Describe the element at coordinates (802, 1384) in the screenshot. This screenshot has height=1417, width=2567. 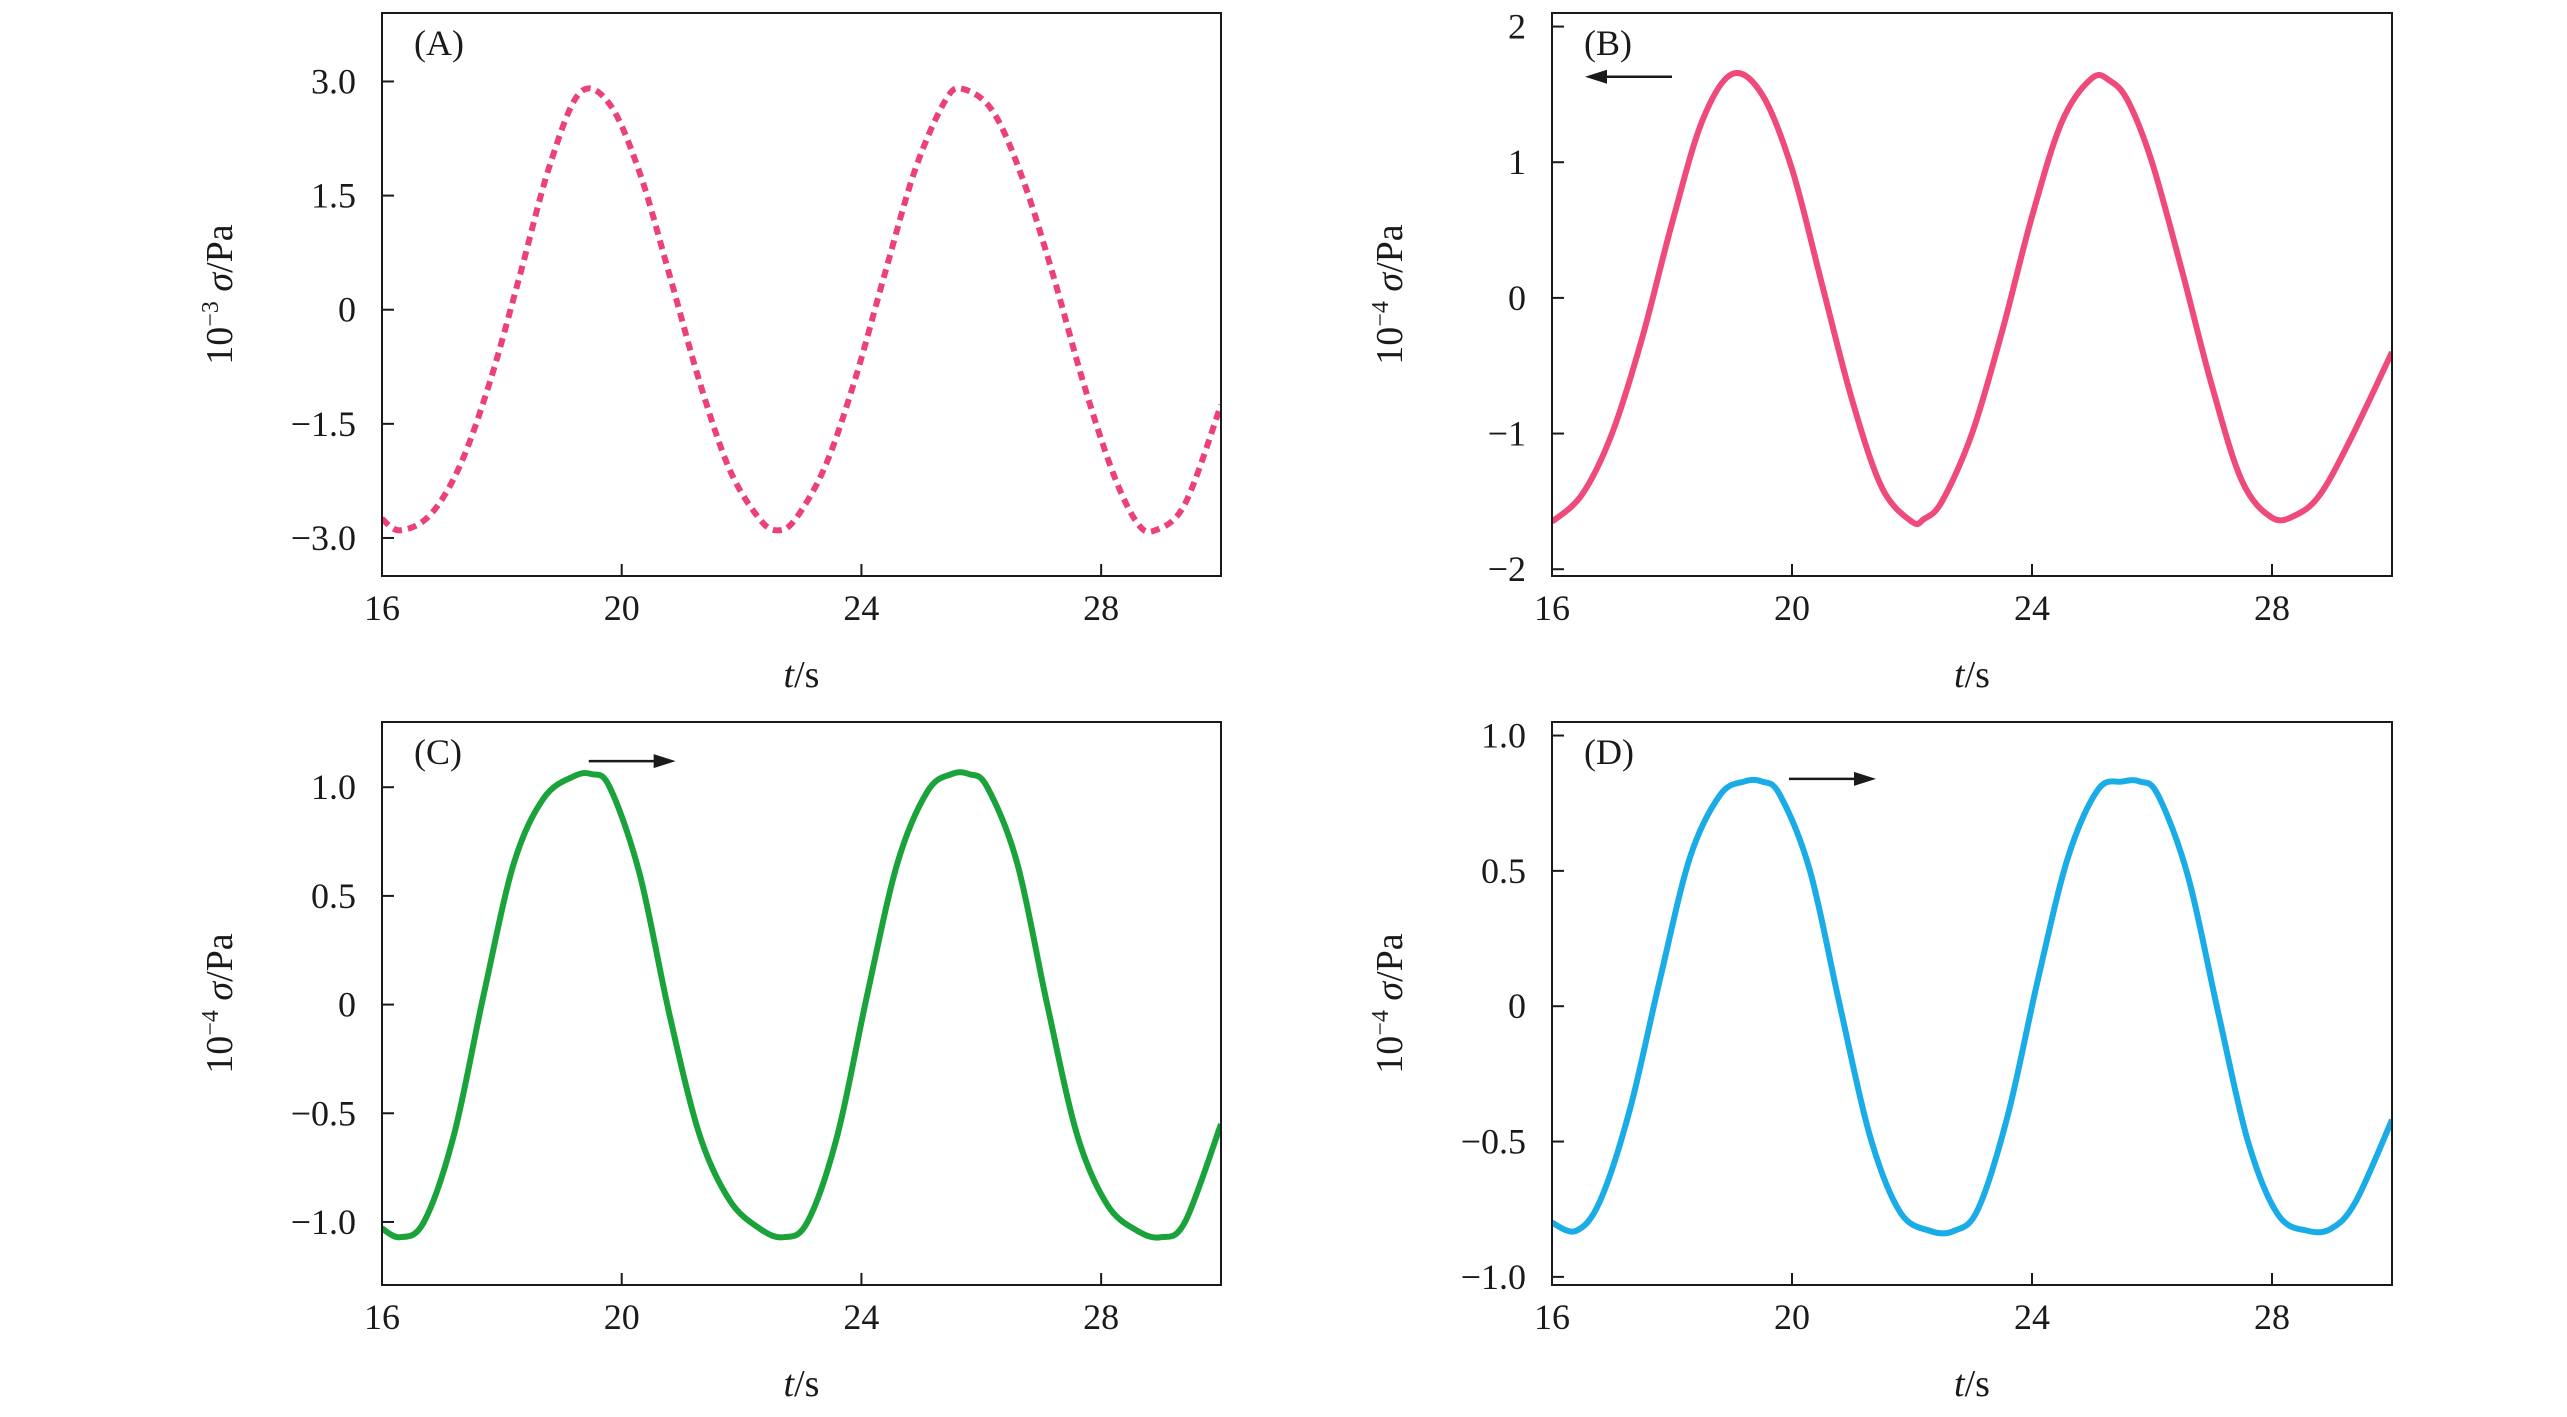
I see `x-axis-label-c: t/s` at that location.